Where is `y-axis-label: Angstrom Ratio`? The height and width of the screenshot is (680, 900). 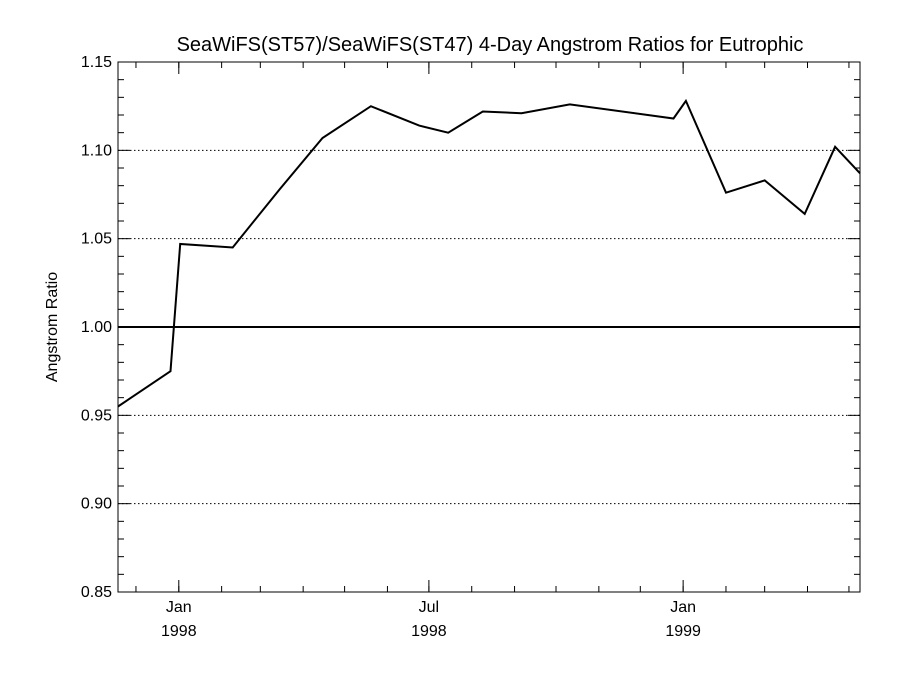 y-axis-label: Angstrom Ratio is located at coordinates (52, 327).